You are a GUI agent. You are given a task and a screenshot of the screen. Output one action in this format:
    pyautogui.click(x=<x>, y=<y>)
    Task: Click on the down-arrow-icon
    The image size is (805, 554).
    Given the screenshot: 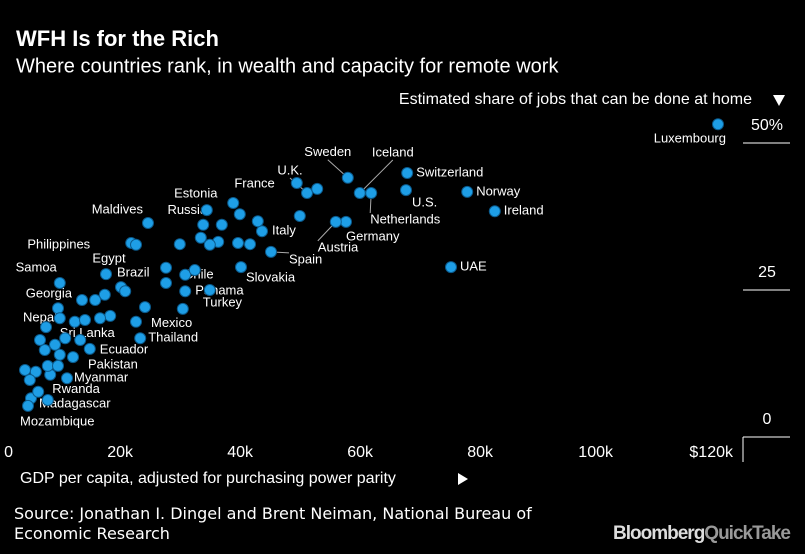 What is the action you would take?
    pyautogui.click(x=779, y=100)
    